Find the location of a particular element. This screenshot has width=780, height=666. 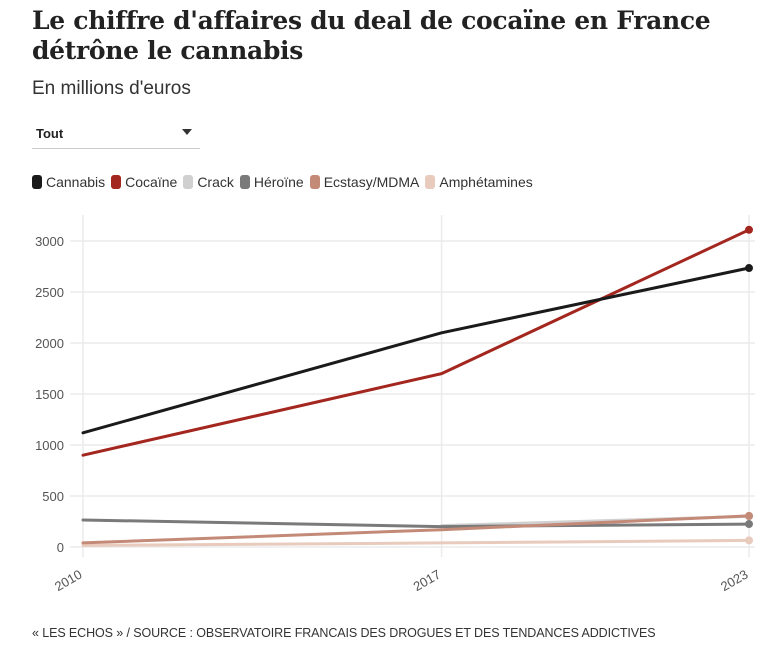

y-tick-label: 1000 is located at coordinates (49, 445).